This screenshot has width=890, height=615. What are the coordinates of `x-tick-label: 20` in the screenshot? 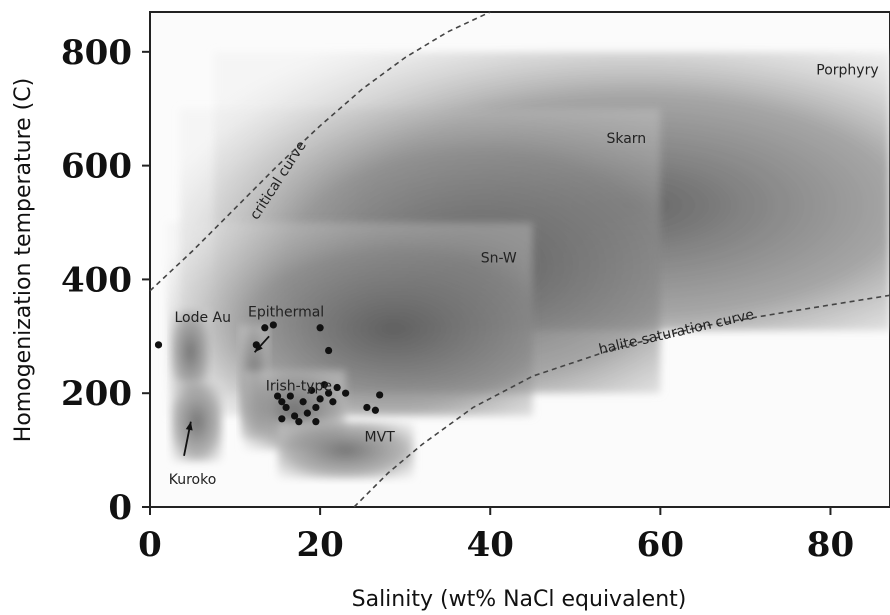 It's located at (319, 545).